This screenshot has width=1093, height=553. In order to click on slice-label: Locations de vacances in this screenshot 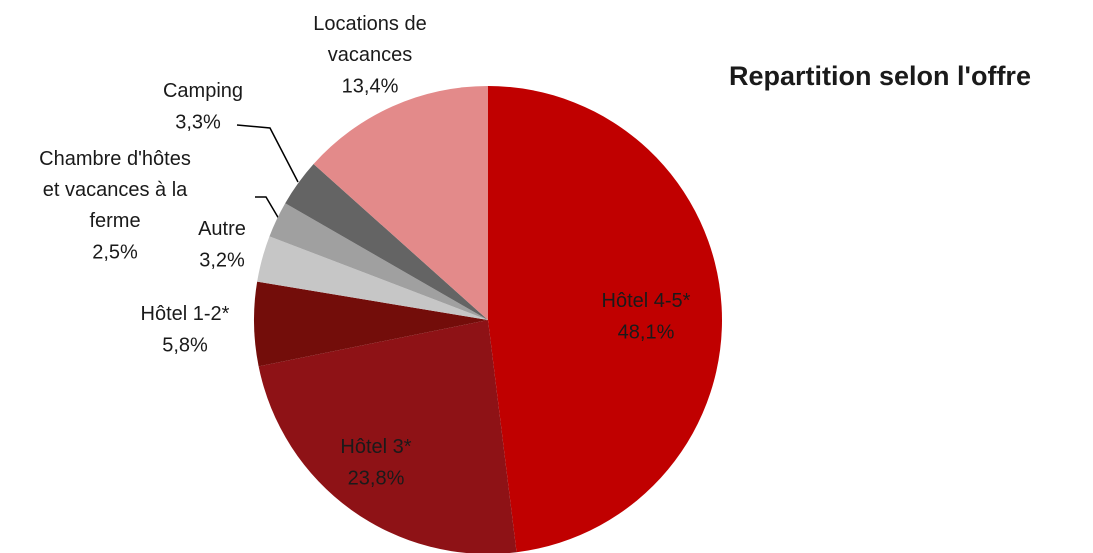, I will do `click(369, 39)`.